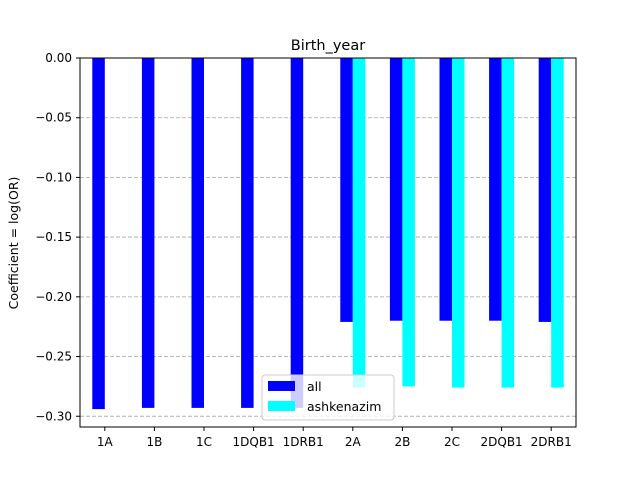 The image size is (640, 480). I want to click on legend: all ashkenazim, so click(328, 397).